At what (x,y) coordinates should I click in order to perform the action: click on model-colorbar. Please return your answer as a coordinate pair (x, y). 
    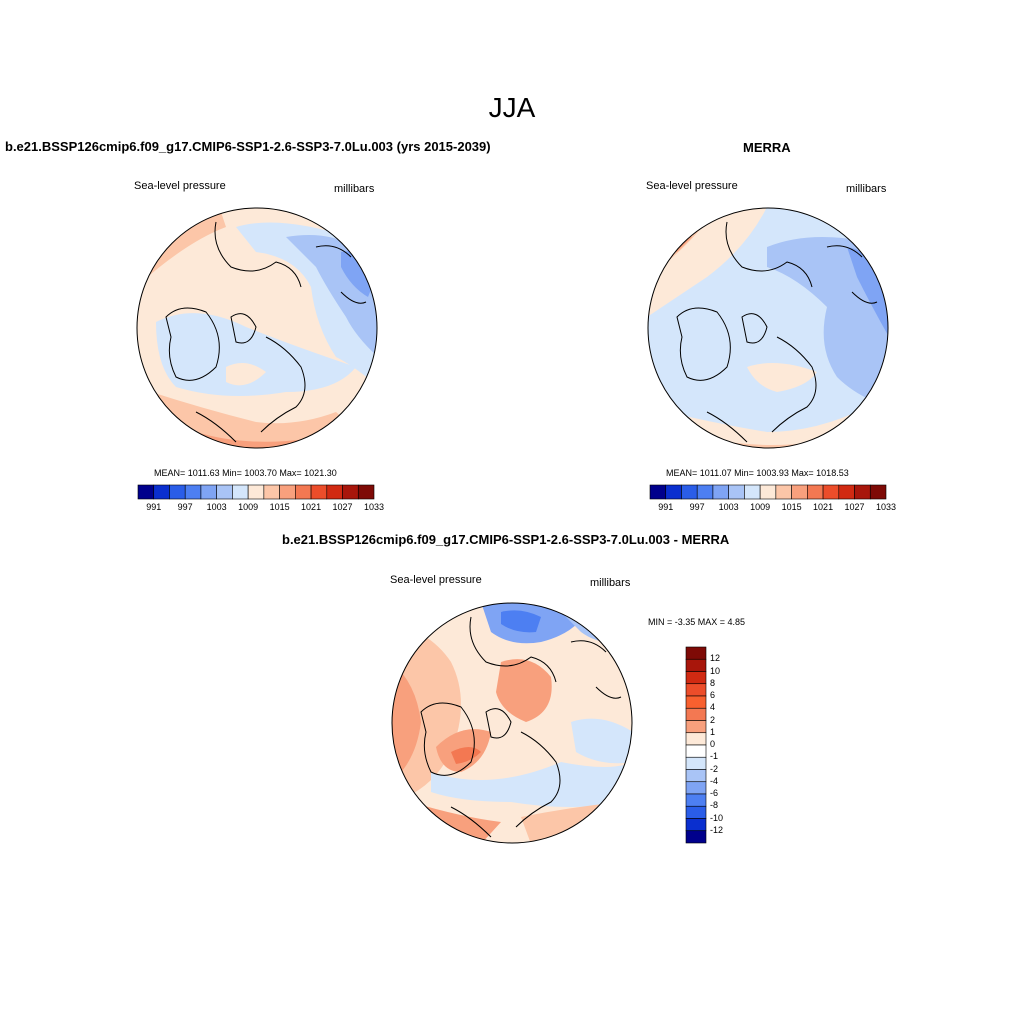
    Looking at the image, I should click on (256, 492).